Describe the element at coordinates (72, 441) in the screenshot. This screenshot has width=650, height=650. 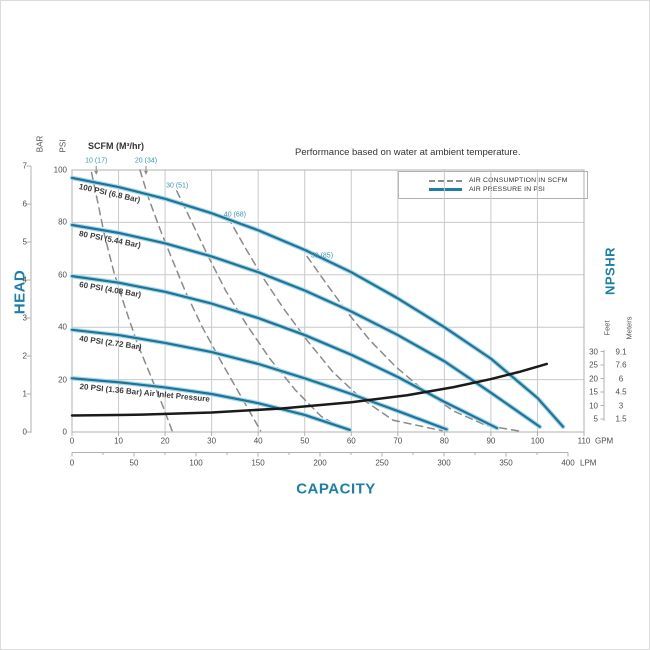
I see `gpm-tick-label: 0` at that location.